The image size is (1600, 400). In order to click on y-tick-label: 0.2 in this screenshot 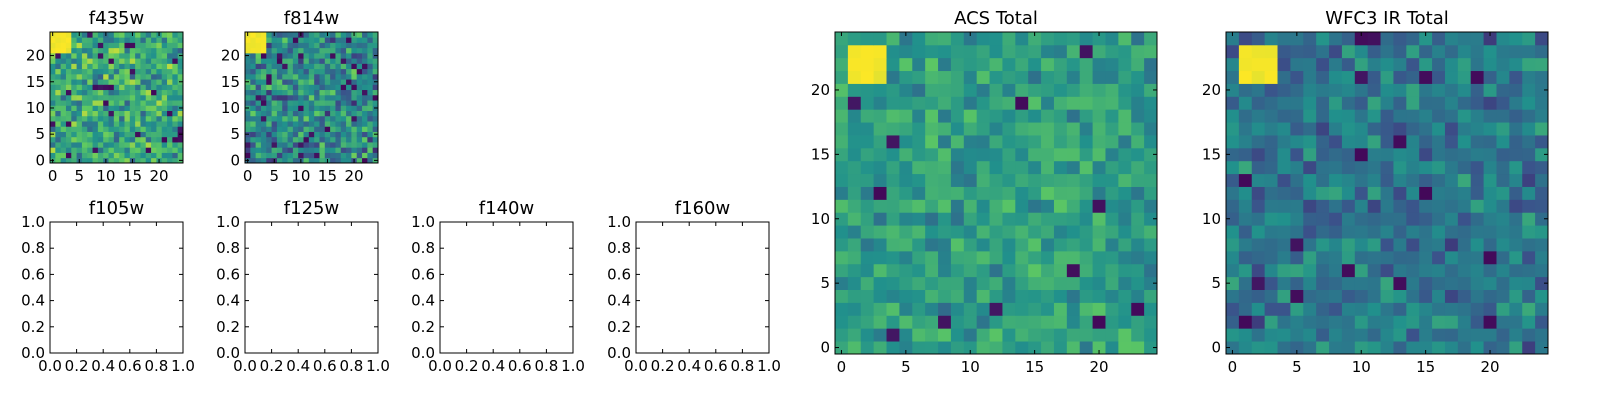, I will do `click(228, 327)`.